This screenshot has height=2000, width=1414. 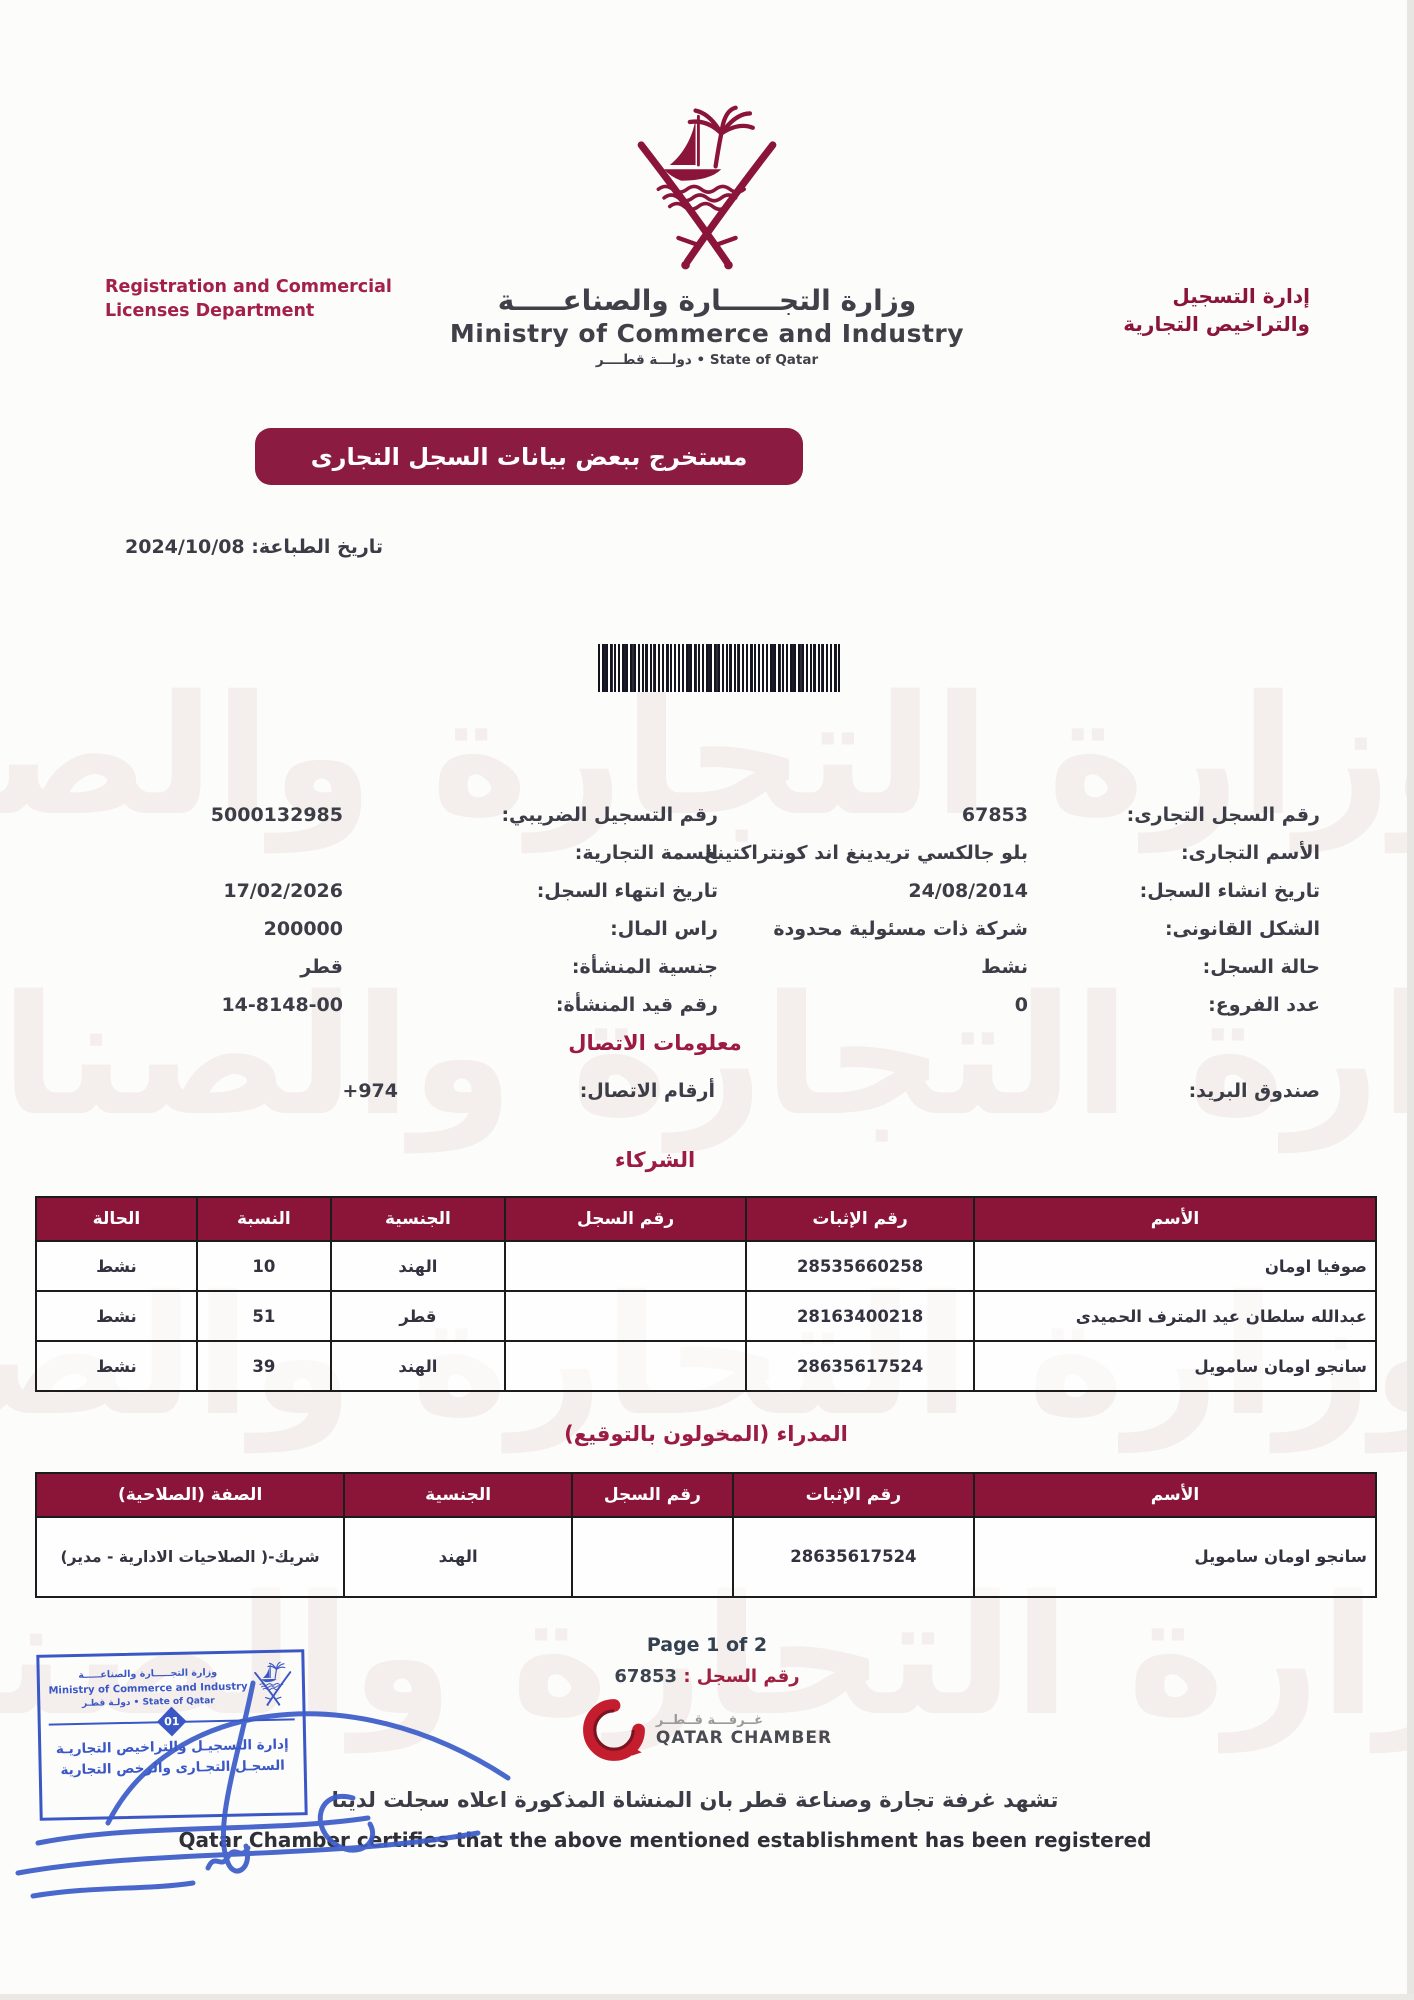 What do you see at coordinates (1223, 815) in the screenshot?
I see `field-label-cr-number: رقم السجل التجارى:` at bounding box center [1223, 815].